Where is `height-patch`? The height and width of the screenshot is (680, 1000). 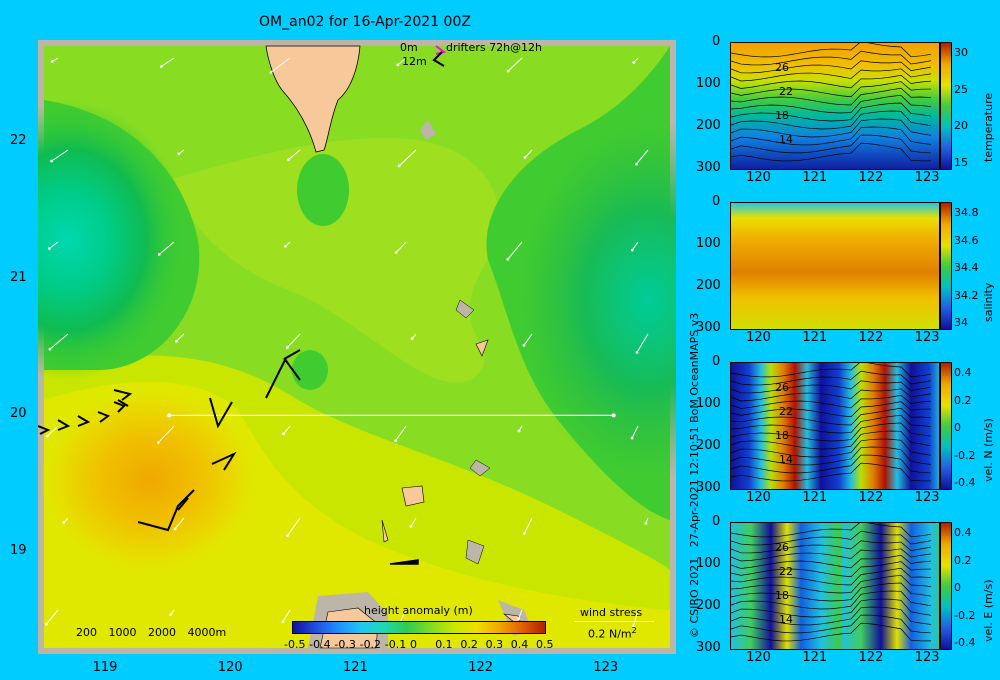
height-patch is located at coordinates (323, 190).